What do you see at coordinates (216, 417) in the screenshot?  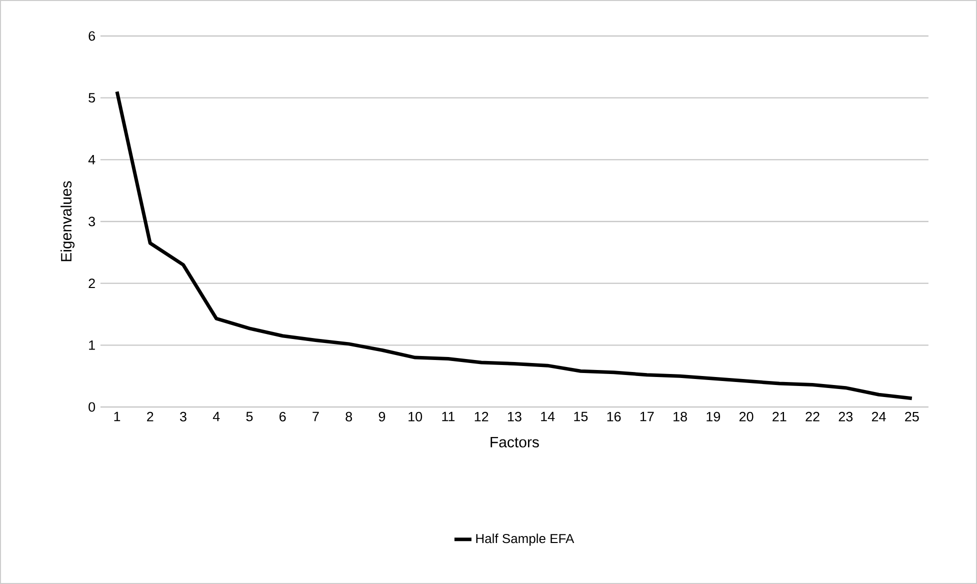 I see `x-tick-label: 4` at bounding box center [216, 417].